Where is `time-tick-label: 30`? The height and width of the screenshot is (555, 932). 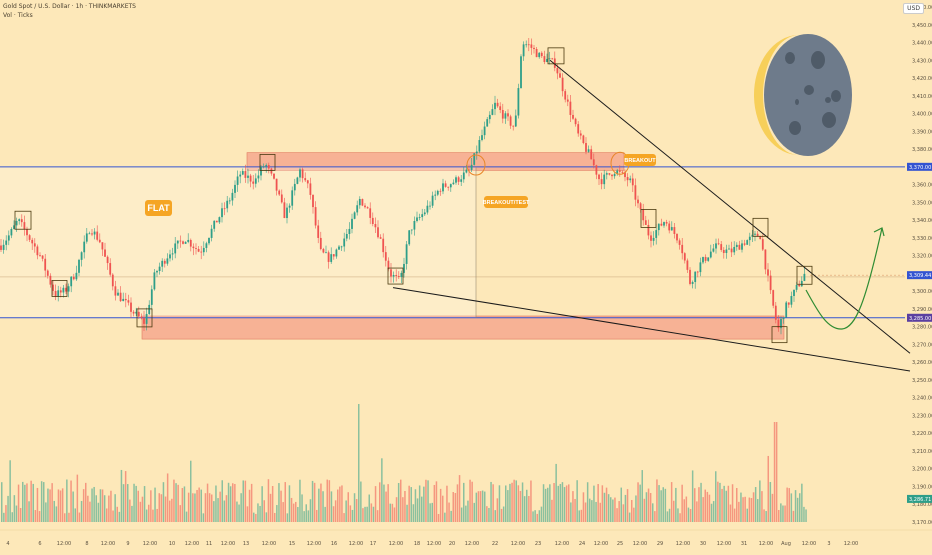 time-tick-label: 30 is located at coordinates (703, 544).